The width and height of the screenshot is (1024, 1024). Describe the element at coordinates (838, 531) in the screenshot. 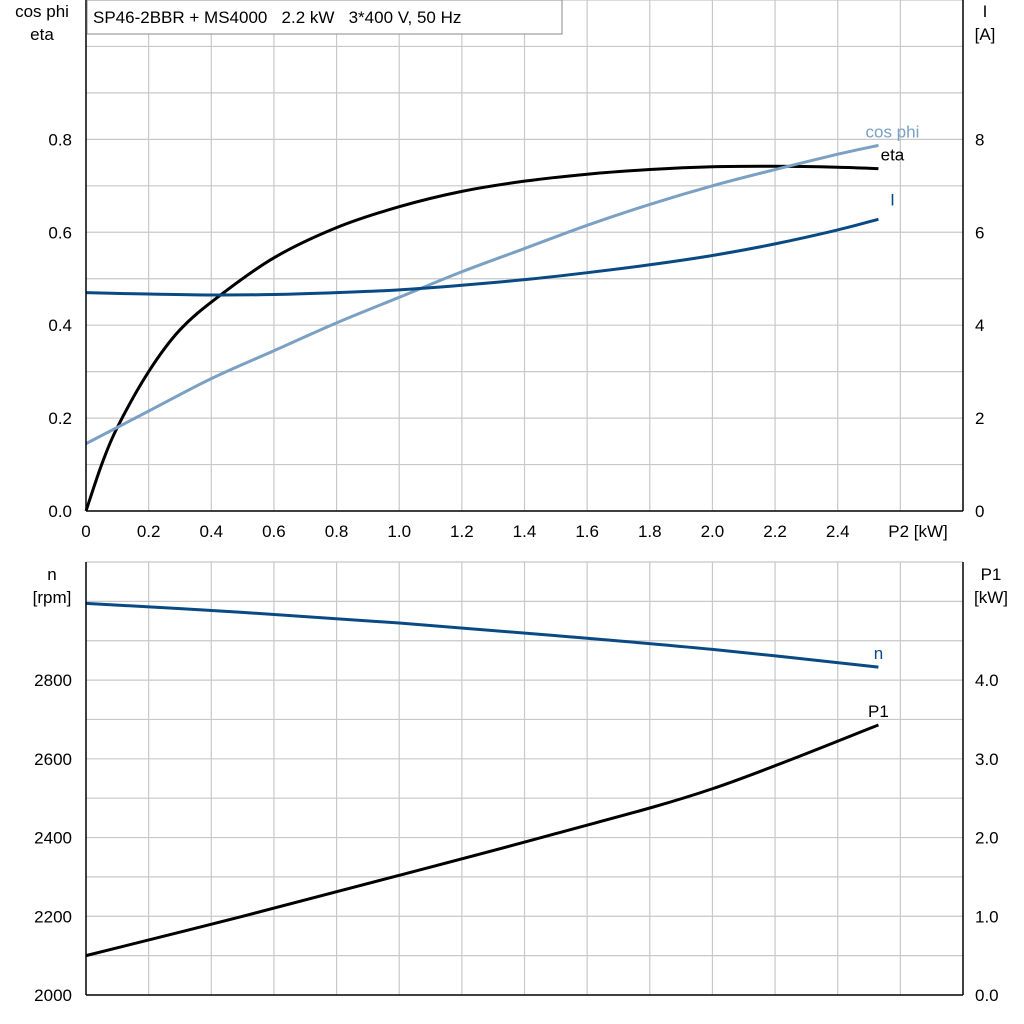

I see `x-tick-label: 2.4` at that location.